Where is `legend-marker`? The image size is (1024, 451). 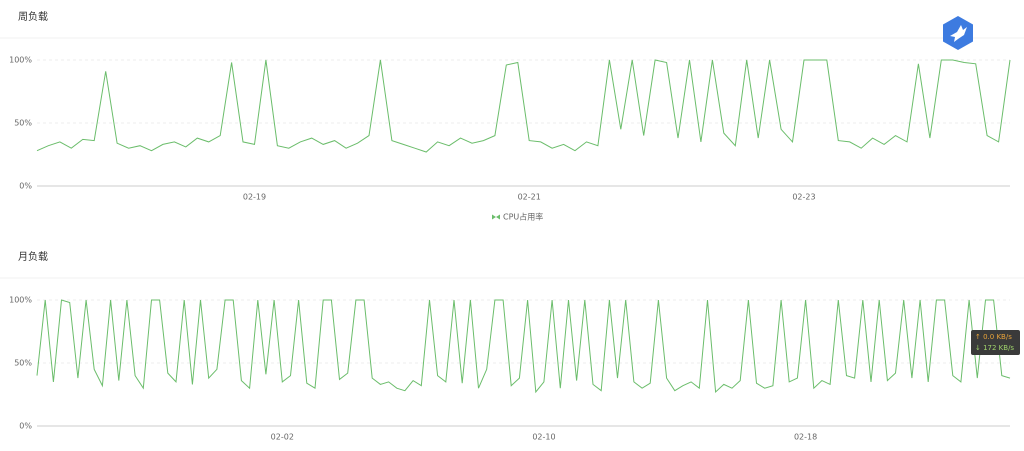
legend-marker is located at coordinates (496, 217).